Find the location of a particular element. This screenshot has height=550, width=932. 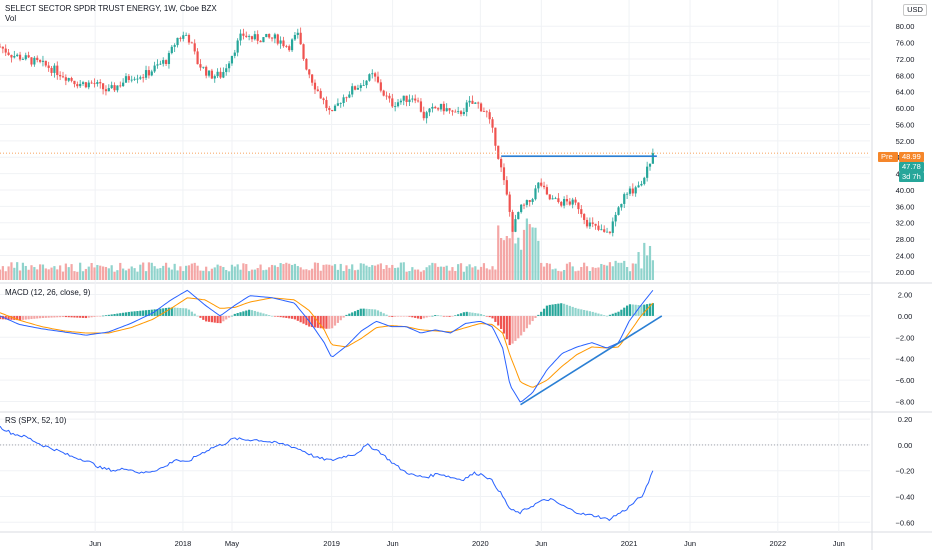

price-tick-label: 76.00 is located at coordinates (905, 43).